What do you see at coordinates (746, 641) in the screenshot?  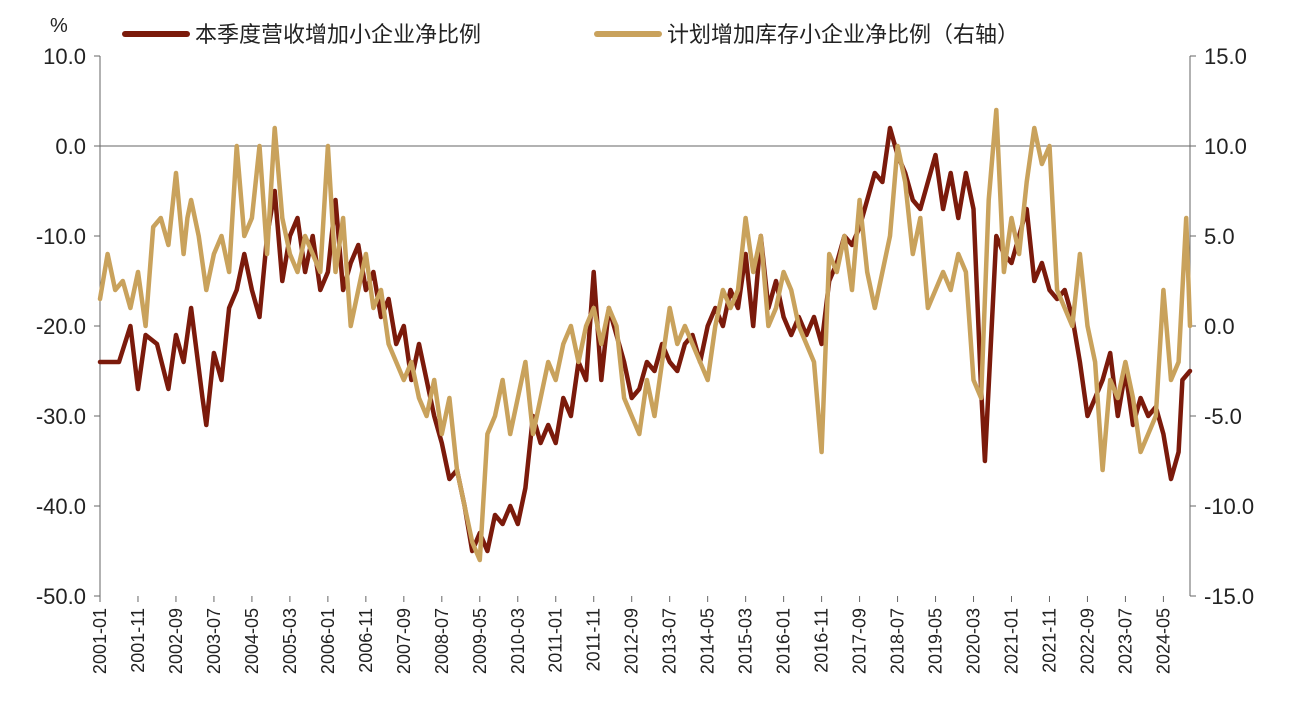 I see `x-tick-label: 2015-03` at bounding box center [746, 641].